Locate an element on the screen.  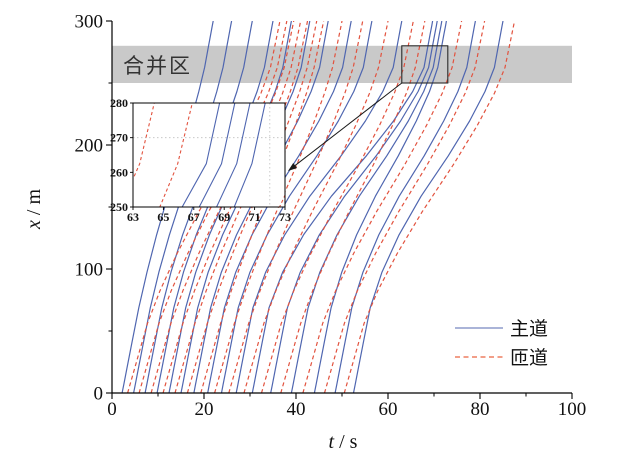
x-tick-label: 40 is located at coordinates (296, 409).